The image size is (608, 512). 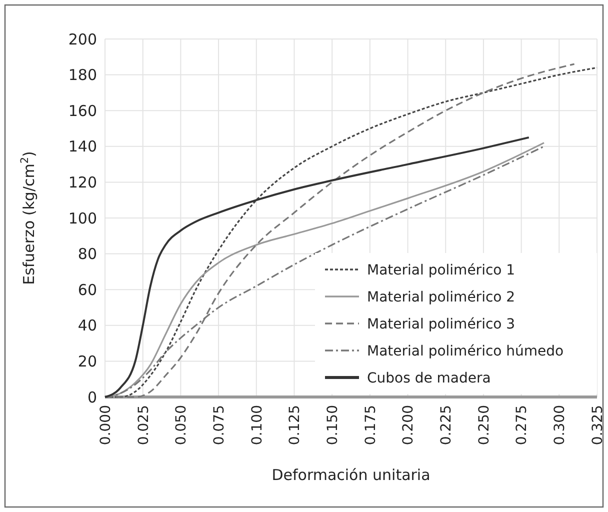 What do you see at coordinates (484, 425) in the screenshot?
I see `x-tick-label: 0.250` at bounding box center [484, 425].